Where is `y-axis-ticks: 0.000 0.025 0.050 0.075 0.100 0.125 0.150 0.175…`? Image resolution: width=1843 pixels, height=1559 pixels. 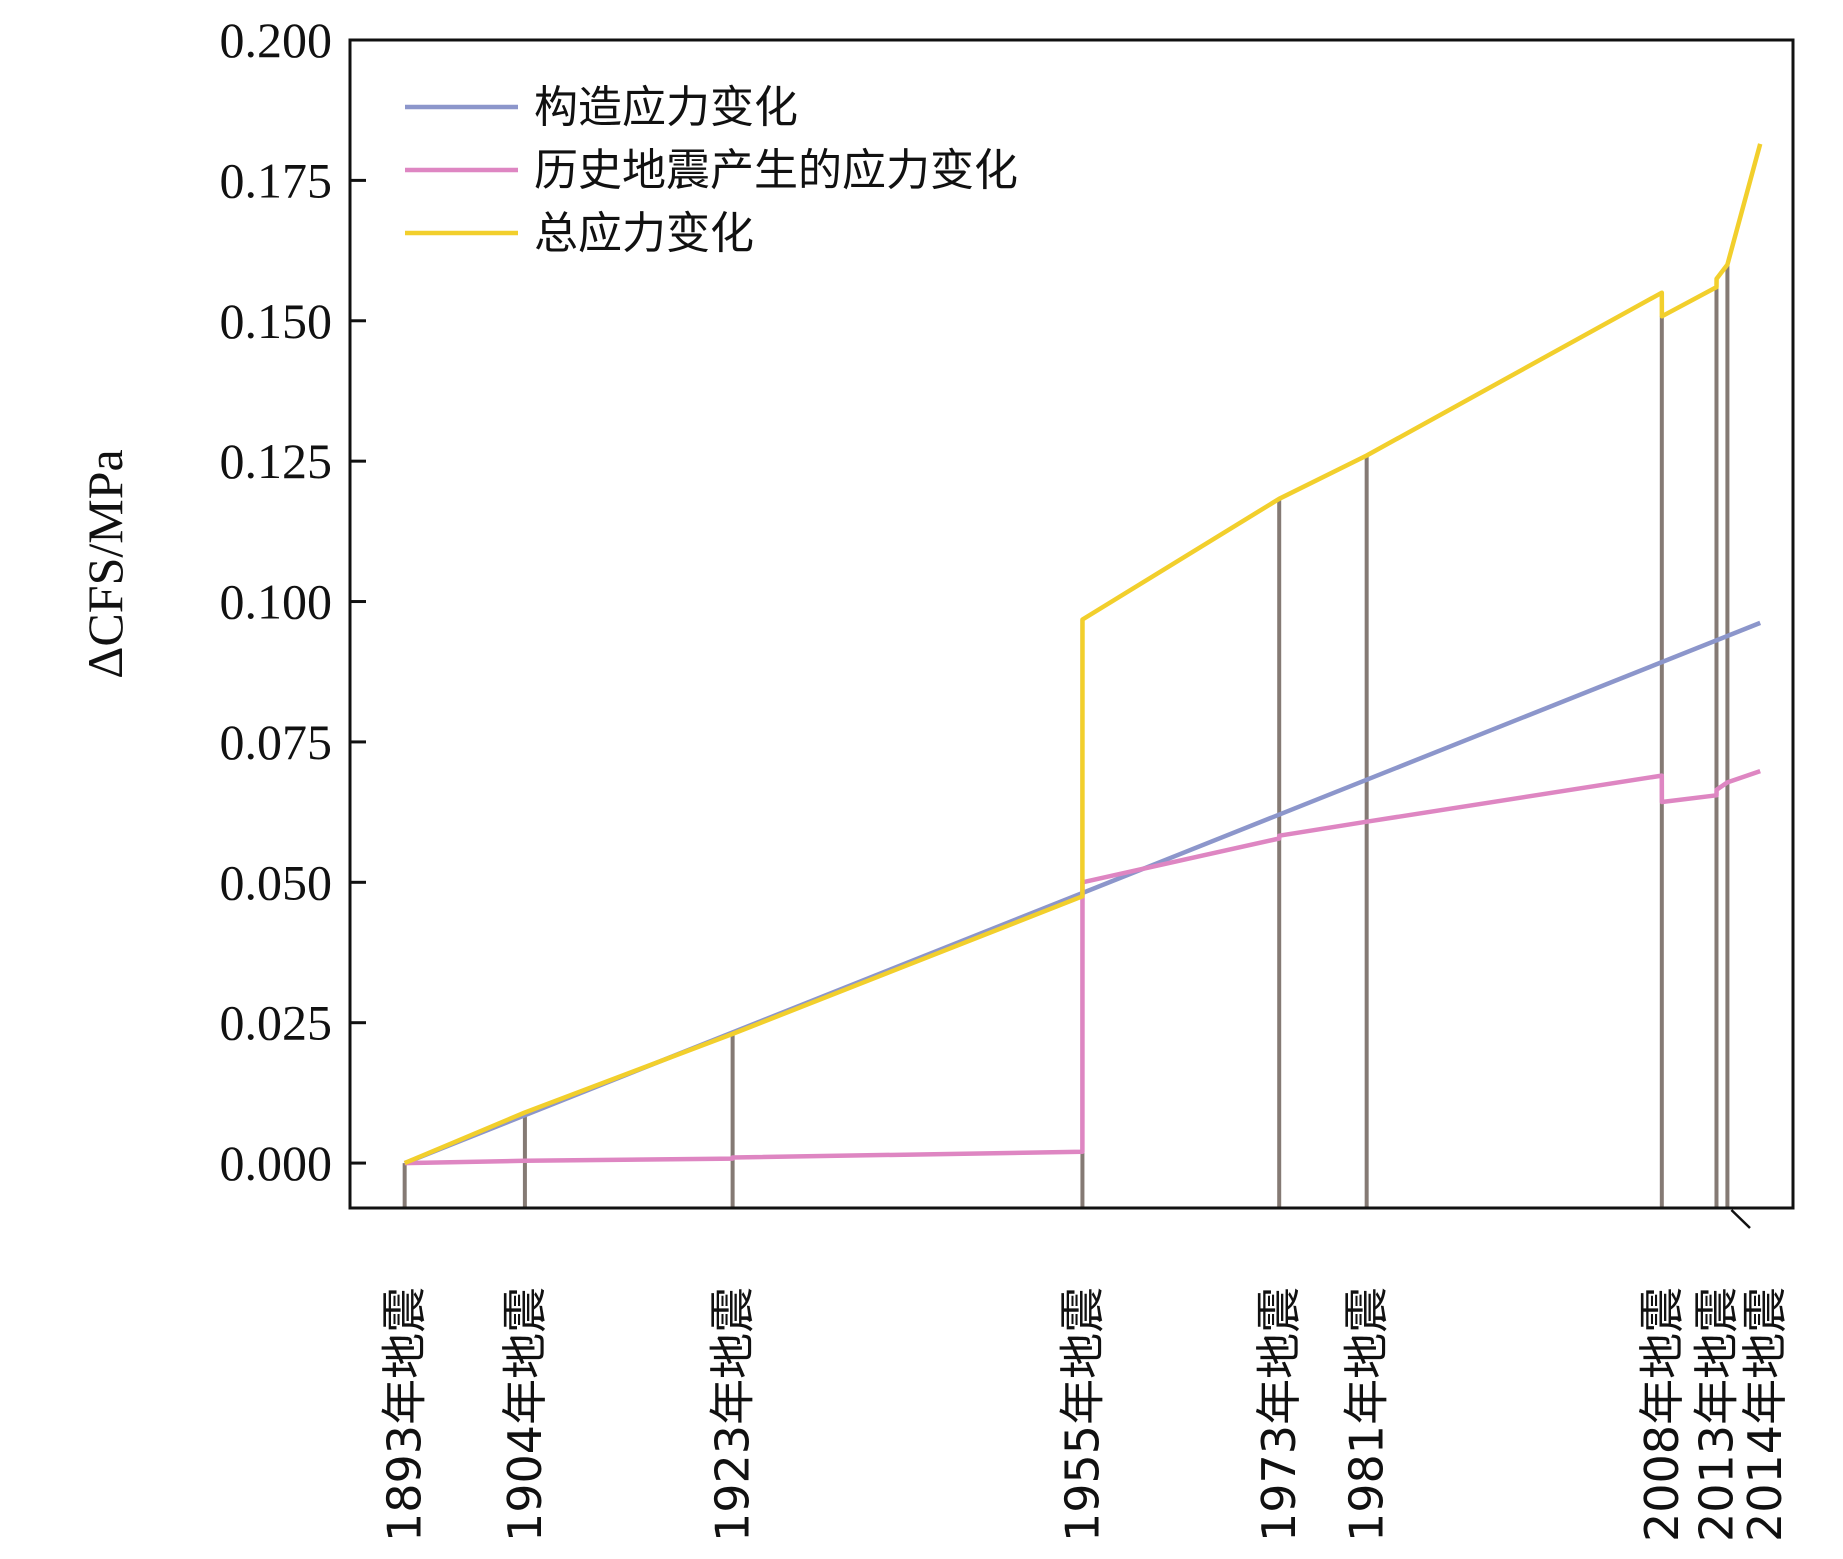 y-axis-ticks: 0.000 0.025 0.050 0.075 0.100 0.125 0.150 0.175… is located at coordinates (293, 601).